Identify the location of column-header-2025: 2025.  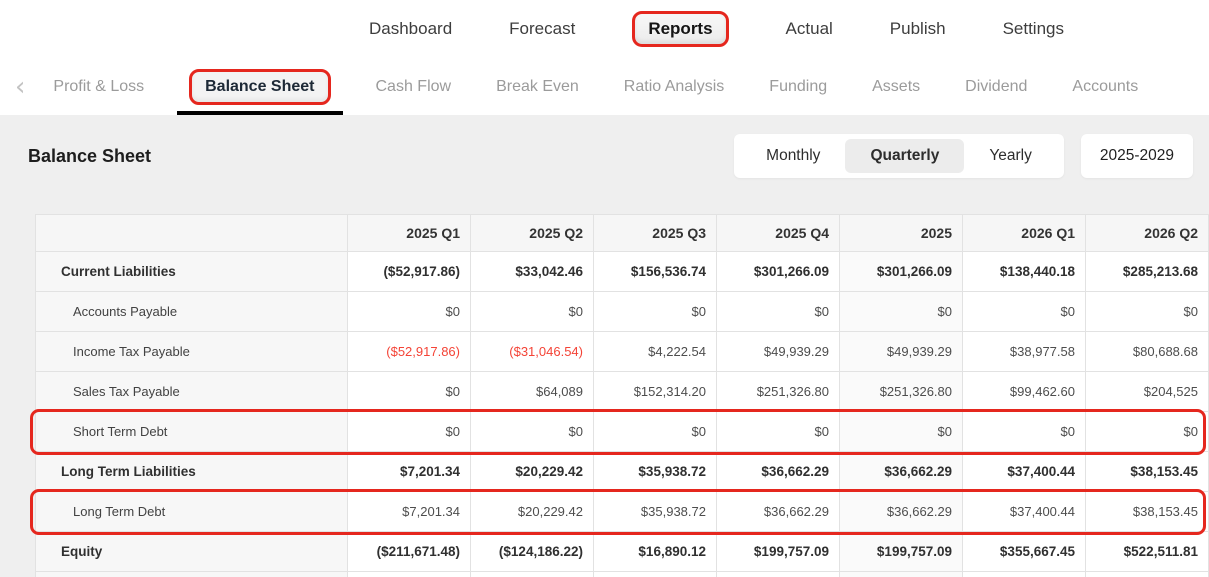
(901, 233).